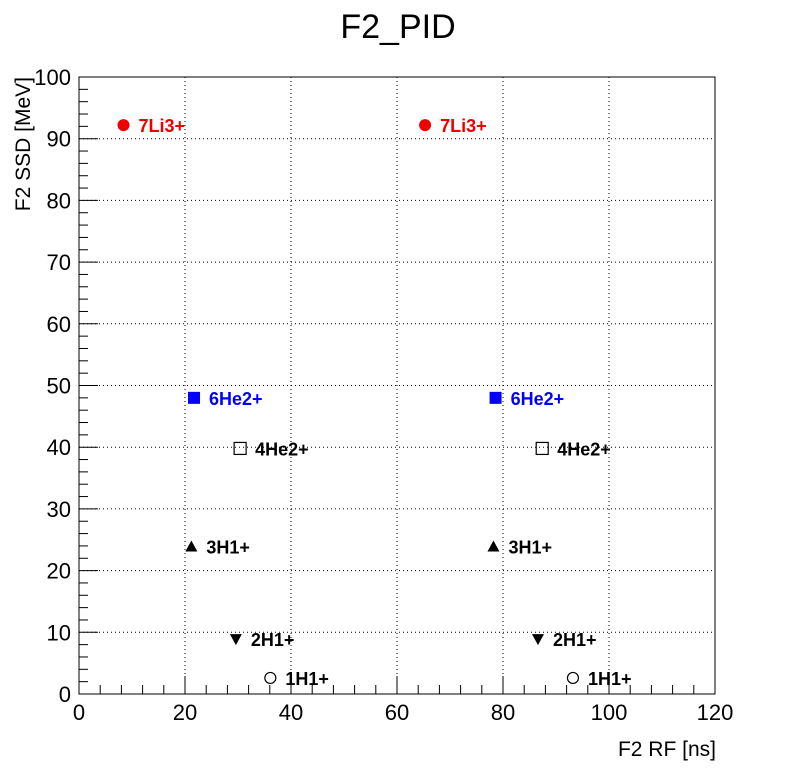 The height and width of the screenshot is (772, 796). What do you see at coordinates (59, 324) in the screenshot?
I see `y-tick-label: 60` at bounding box center [59, 324].